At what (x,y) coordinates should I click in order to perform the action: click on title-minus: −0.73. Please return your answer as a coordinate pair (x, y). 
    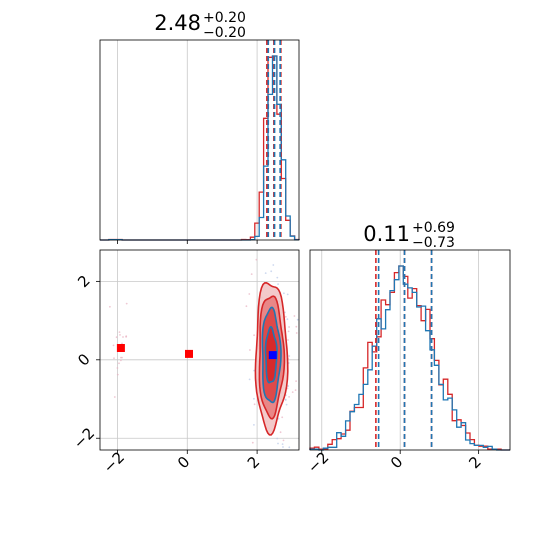
    Looking at the image, I should click on (433, 243).